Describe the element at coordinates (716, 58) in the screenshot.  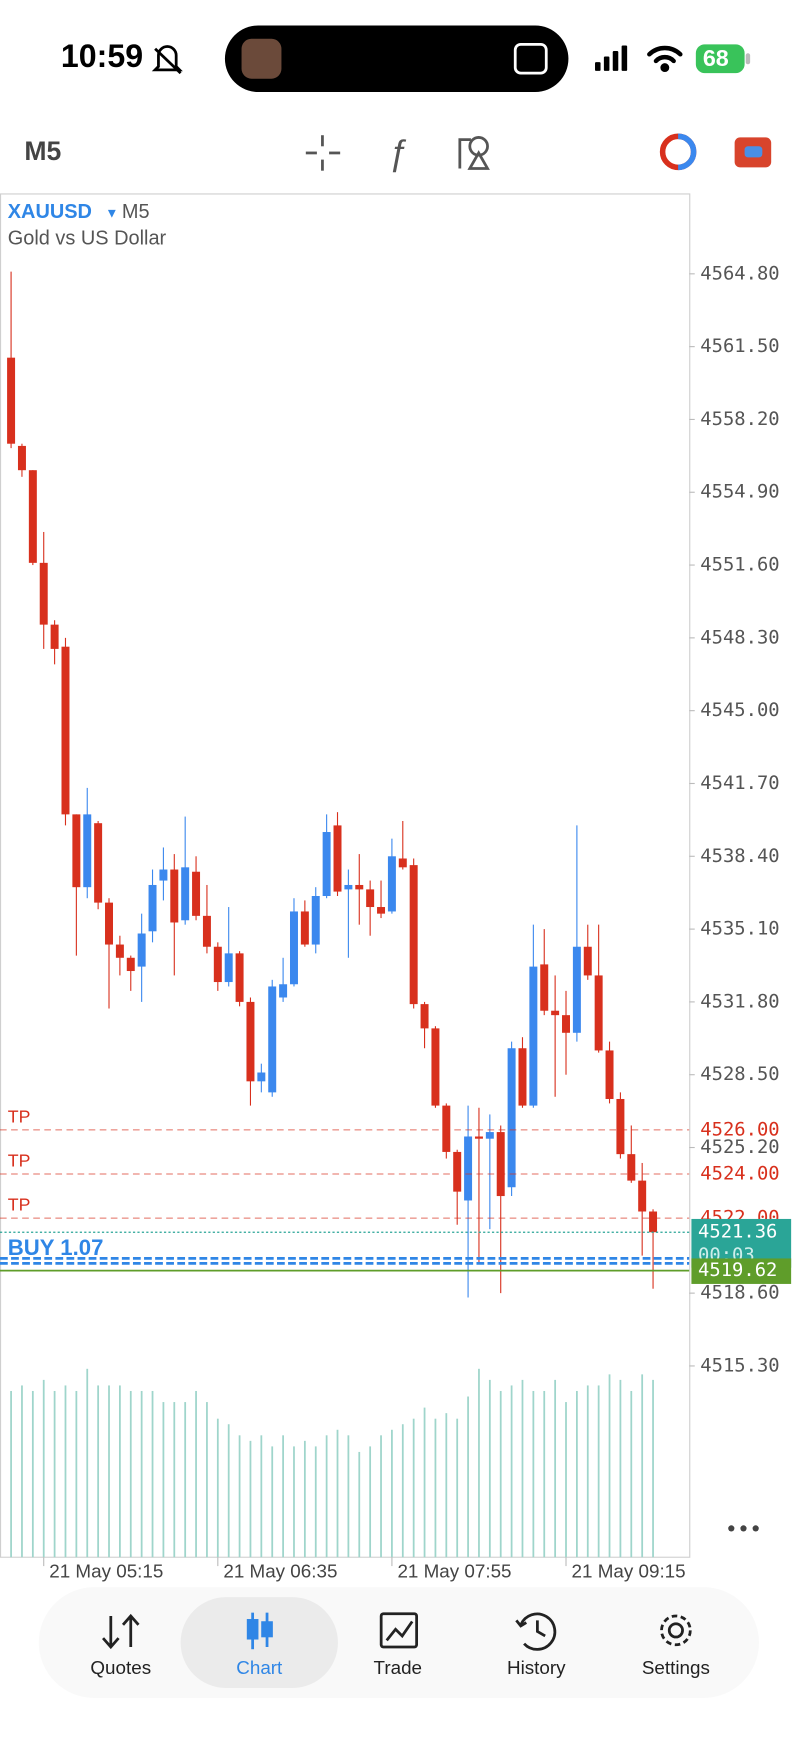
I see `battery-level: 68` at that location.